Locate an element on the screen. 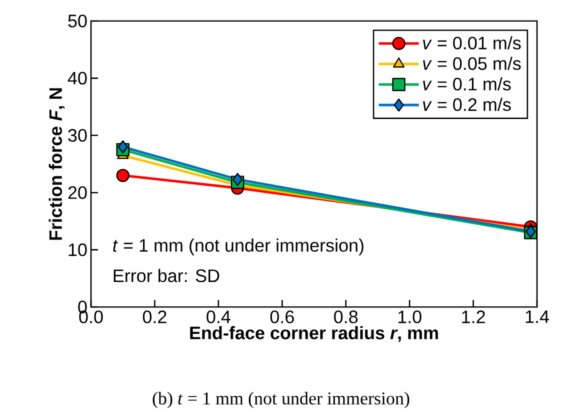 The width and height of the screenshot is (562, 411). legend-label: v = 0.01 m/s is located at coordinates (472, 43).